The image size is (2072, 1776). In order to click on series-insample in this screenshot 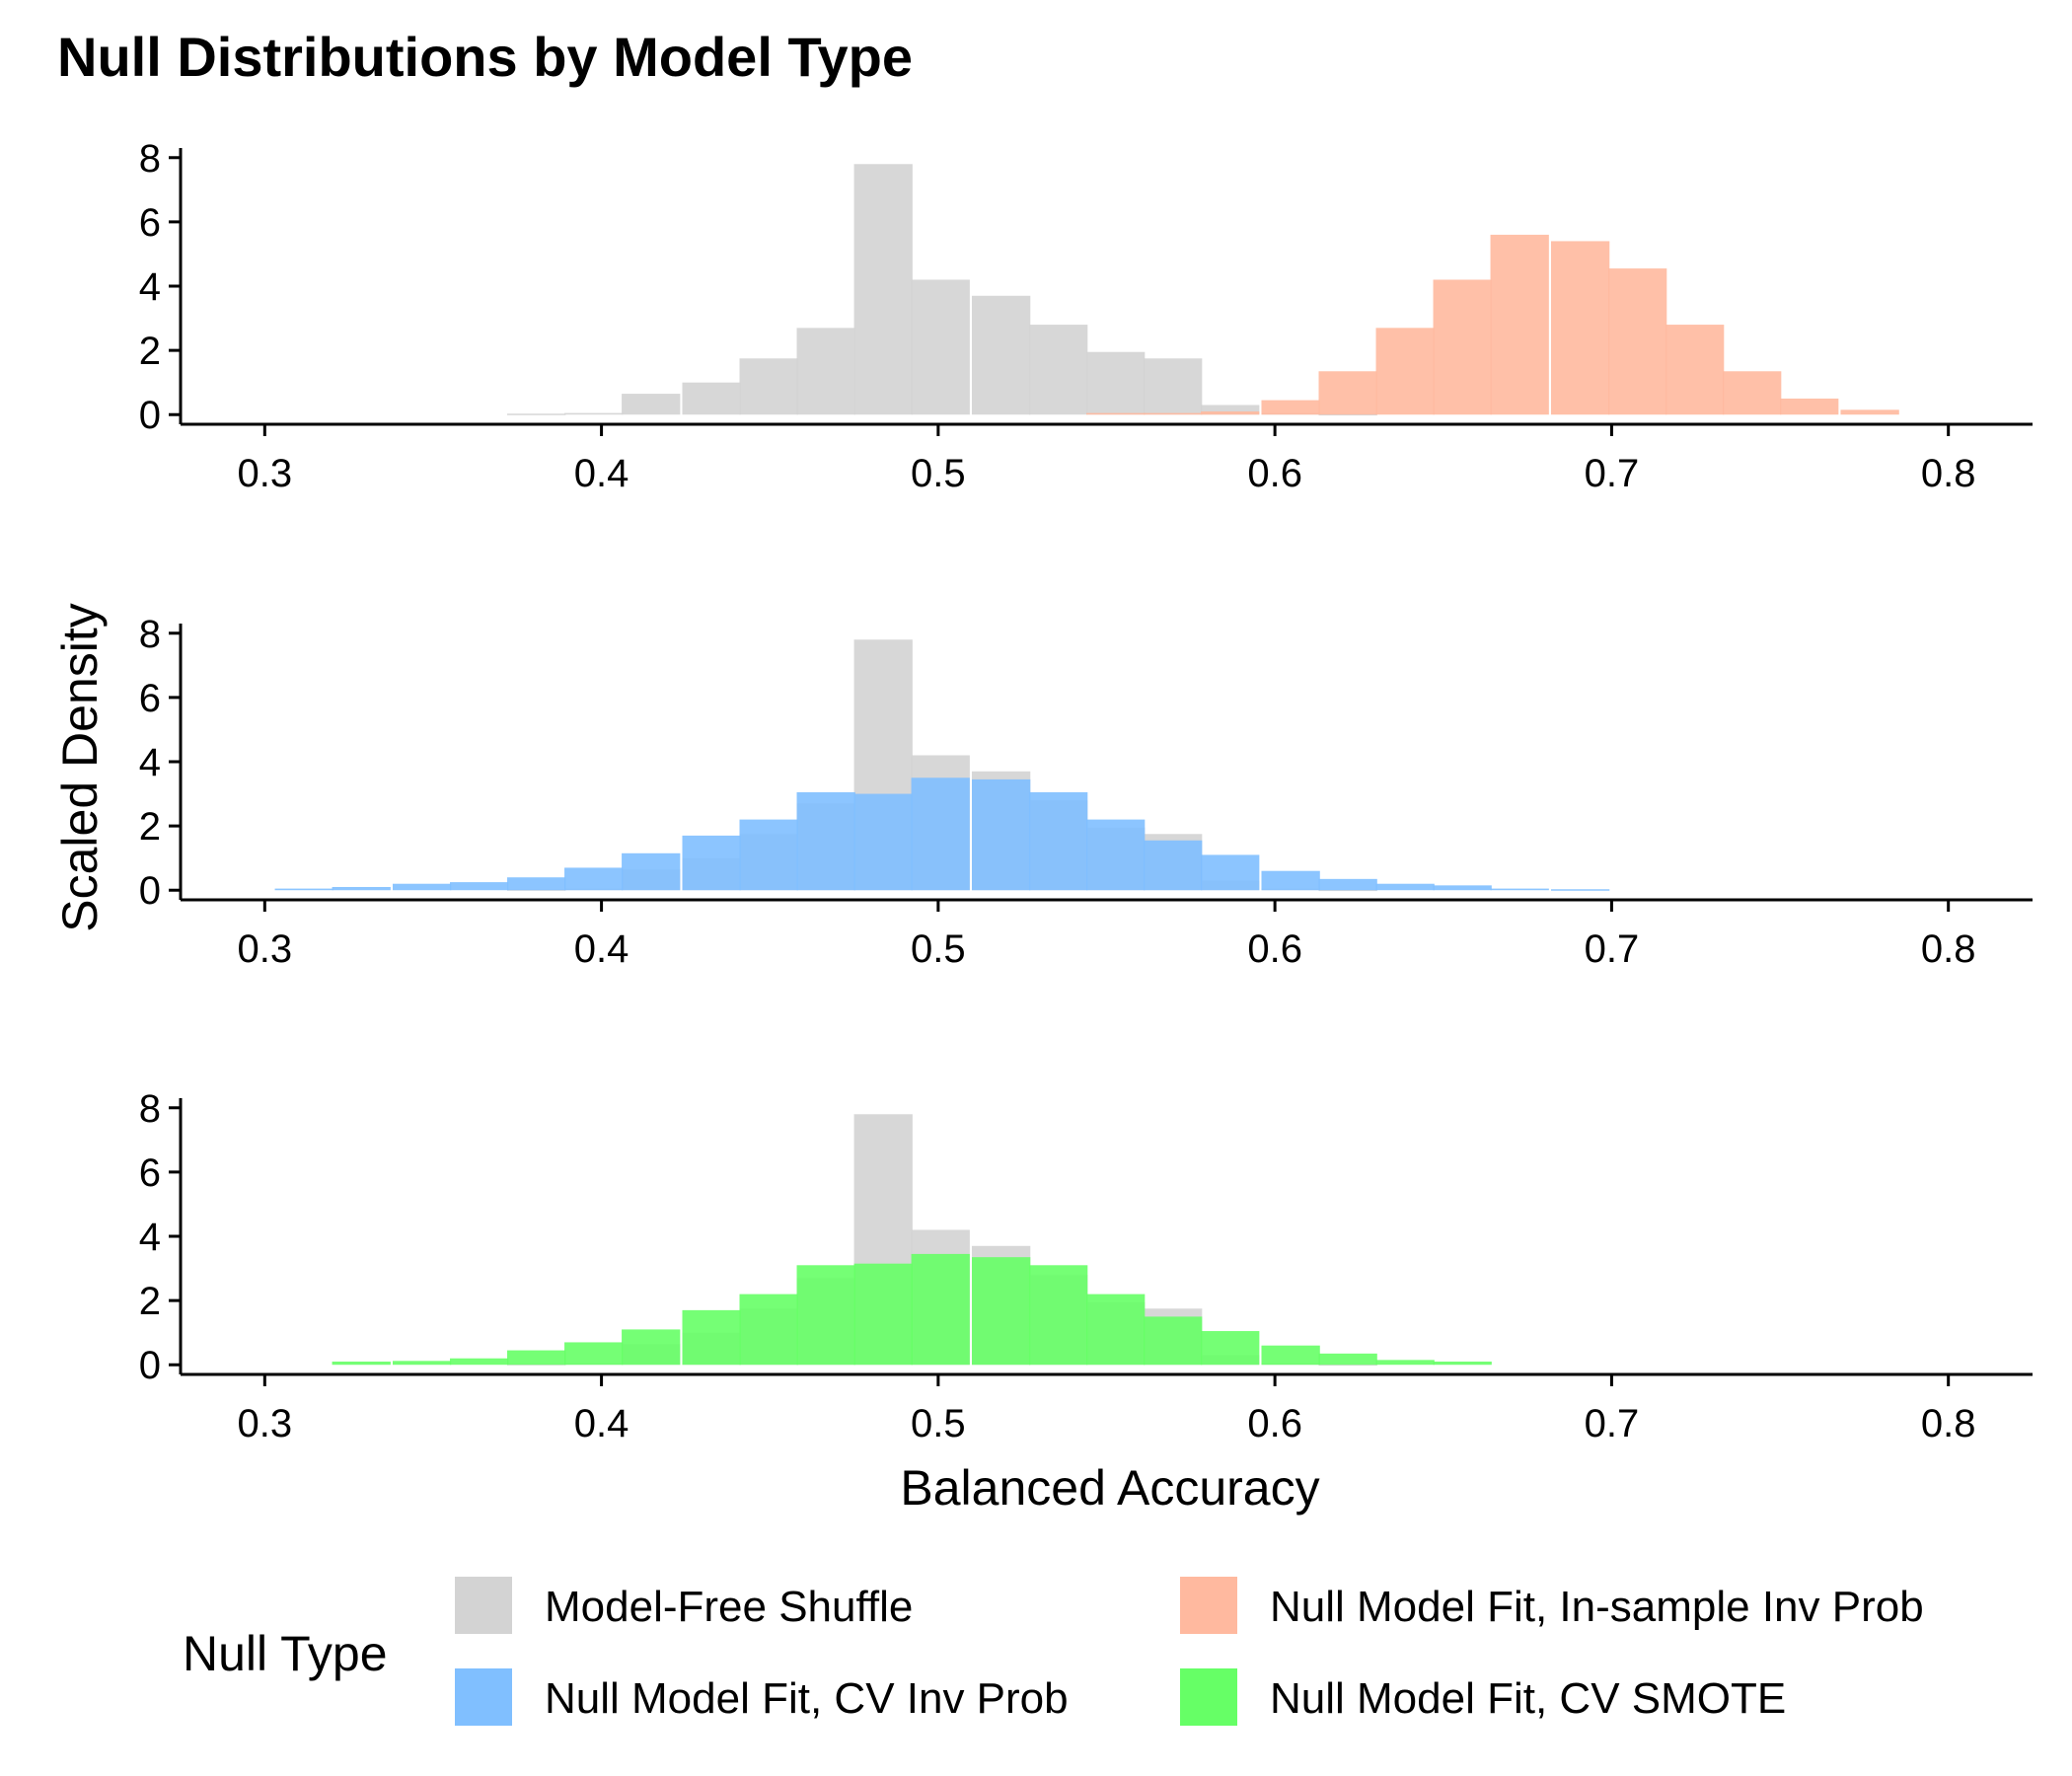, I will do `click(1492, 325)`.